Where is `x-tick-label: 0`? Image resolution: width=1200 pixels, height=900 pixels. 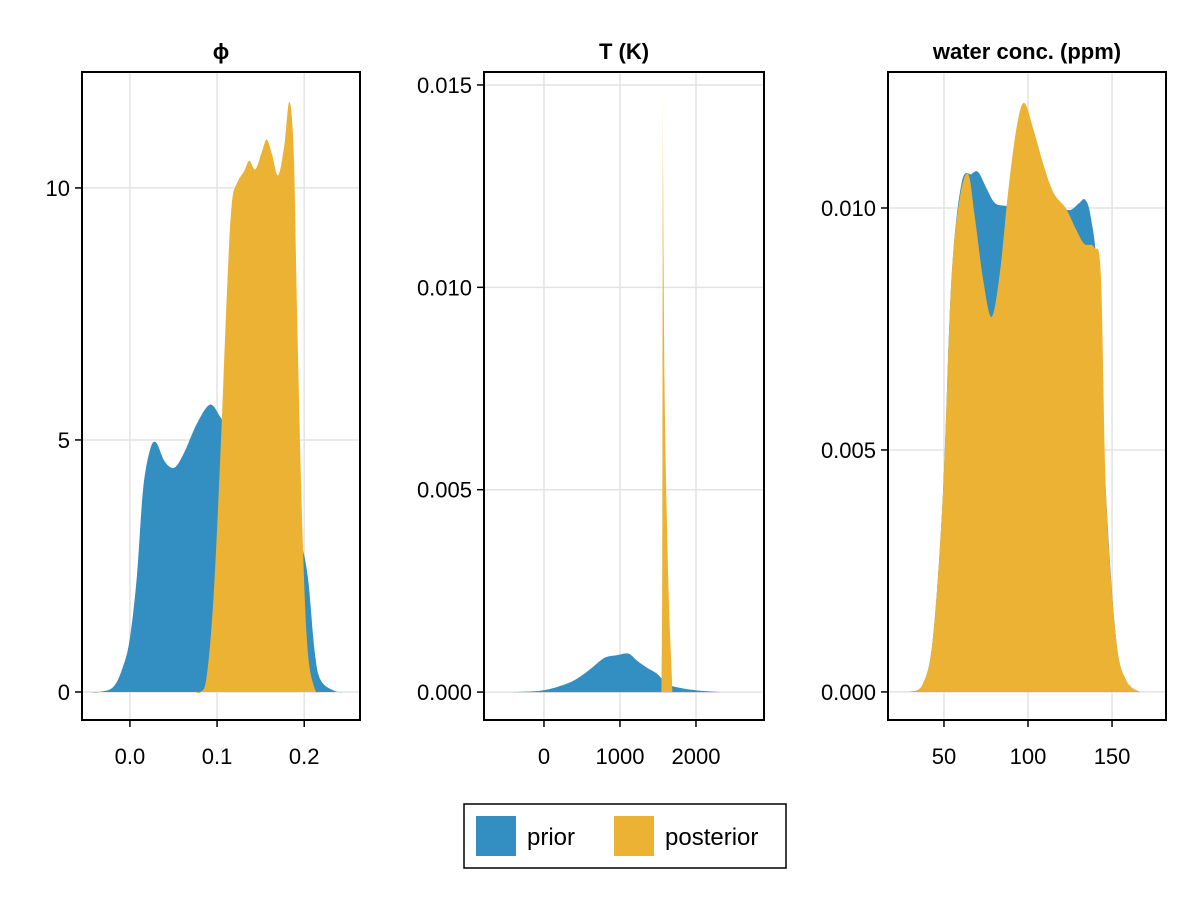
x-tick-label: 0 is located at coordinates (544, 756).